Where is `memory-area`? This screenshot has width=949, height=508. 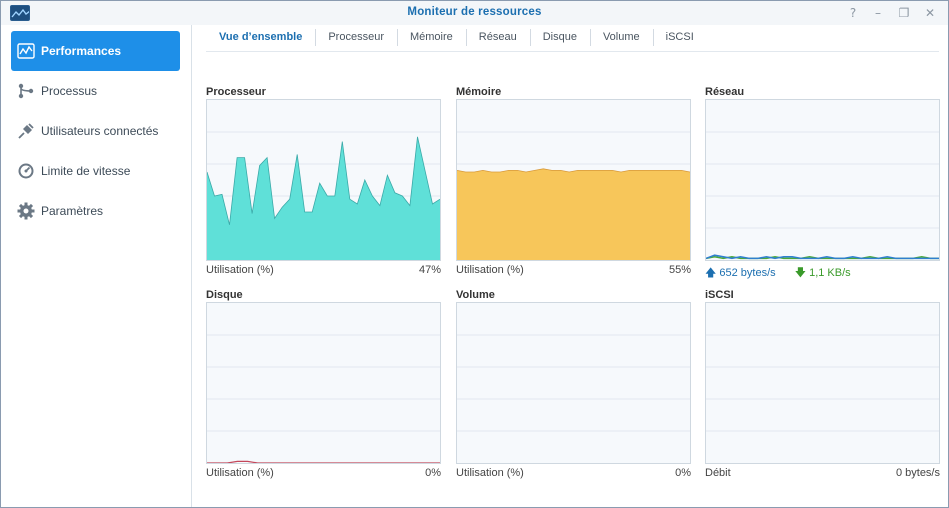
memory-area is located at coordinates (573, 214).